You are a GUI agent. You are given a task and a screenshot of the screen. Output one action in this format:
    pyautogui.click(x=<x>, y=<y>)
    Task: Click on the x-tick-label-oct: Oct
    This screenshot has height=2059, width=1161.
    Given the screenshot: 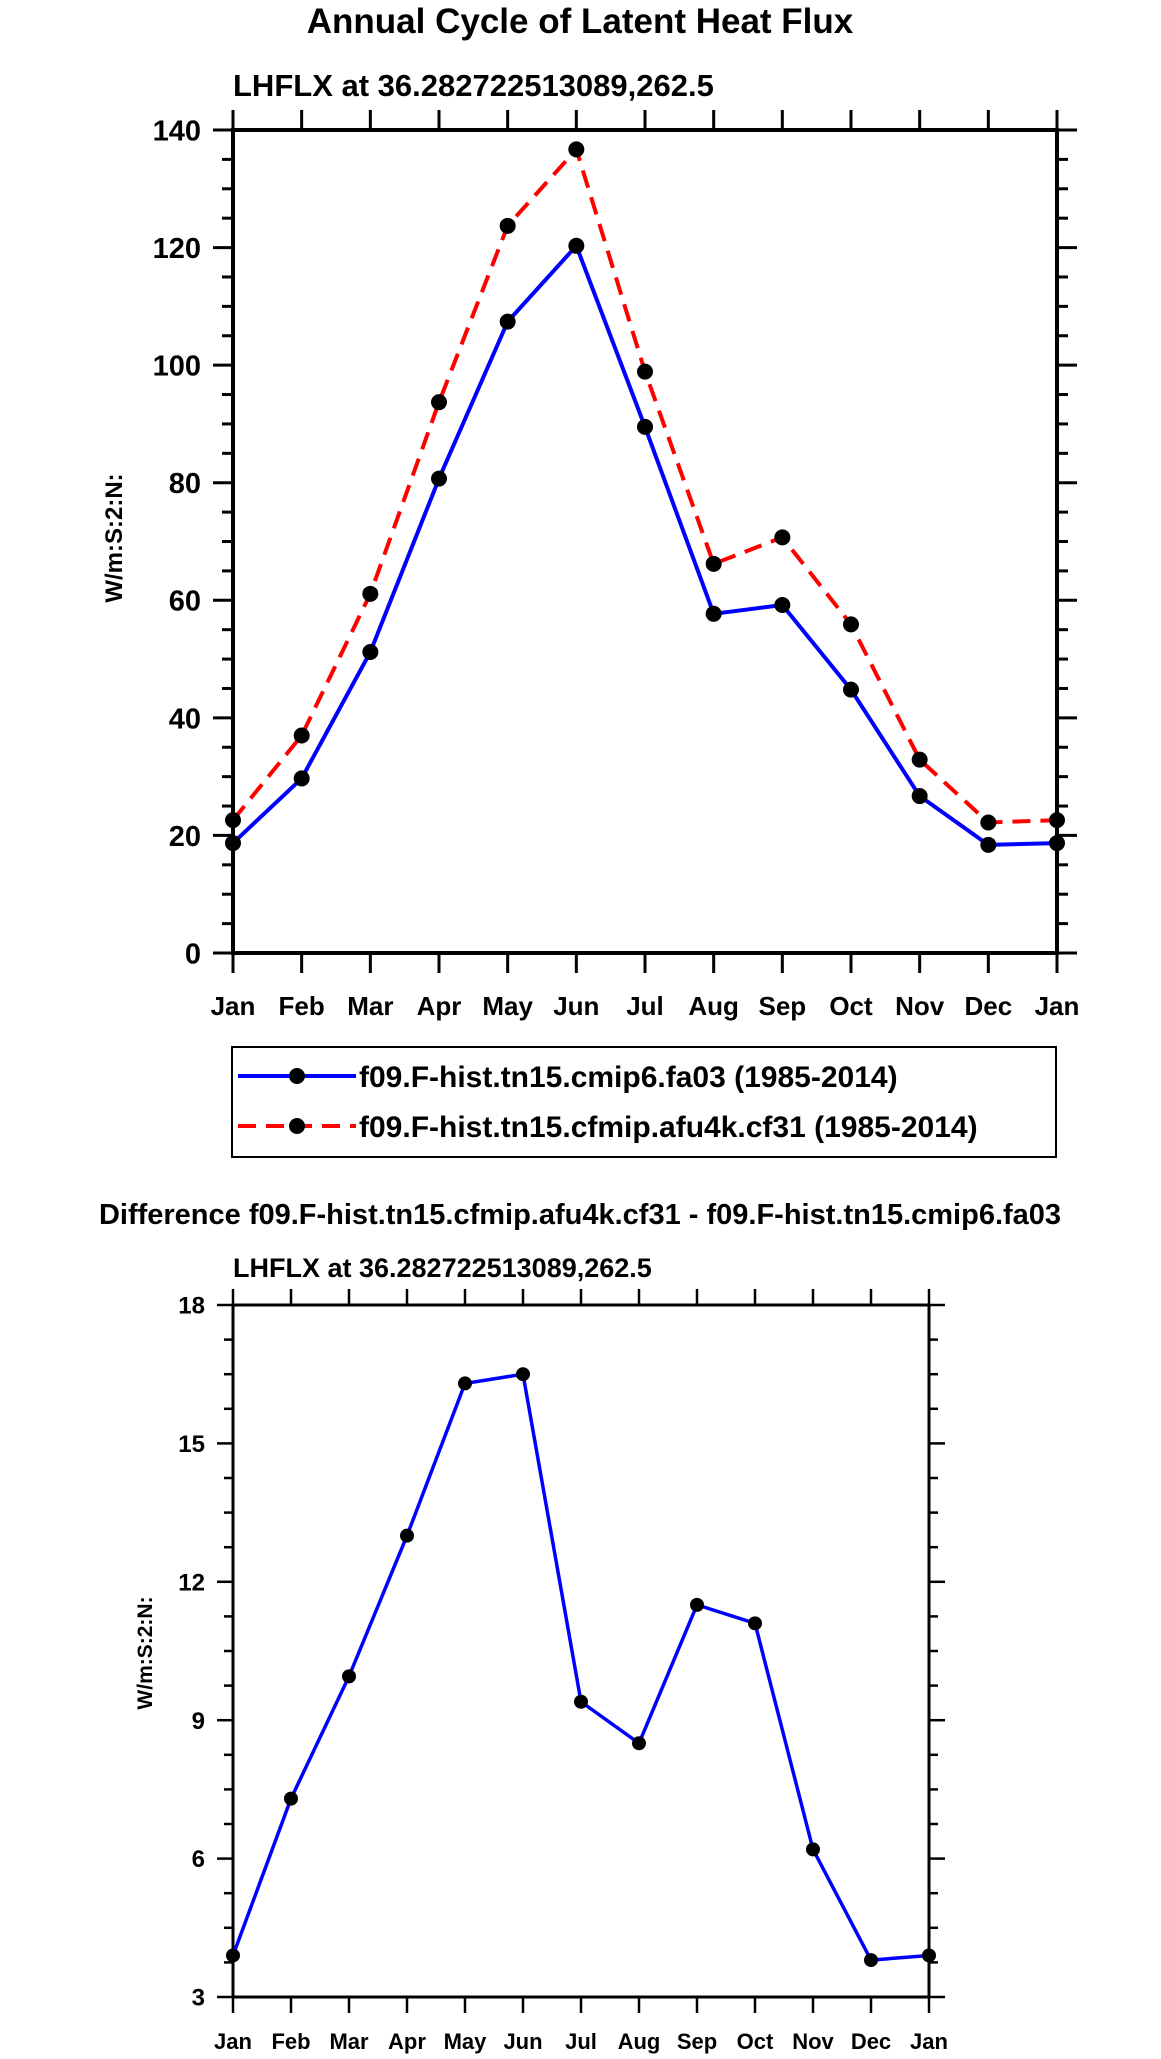 What is the action you would take?
    pyautogui.click(x=755, y=2041)
    